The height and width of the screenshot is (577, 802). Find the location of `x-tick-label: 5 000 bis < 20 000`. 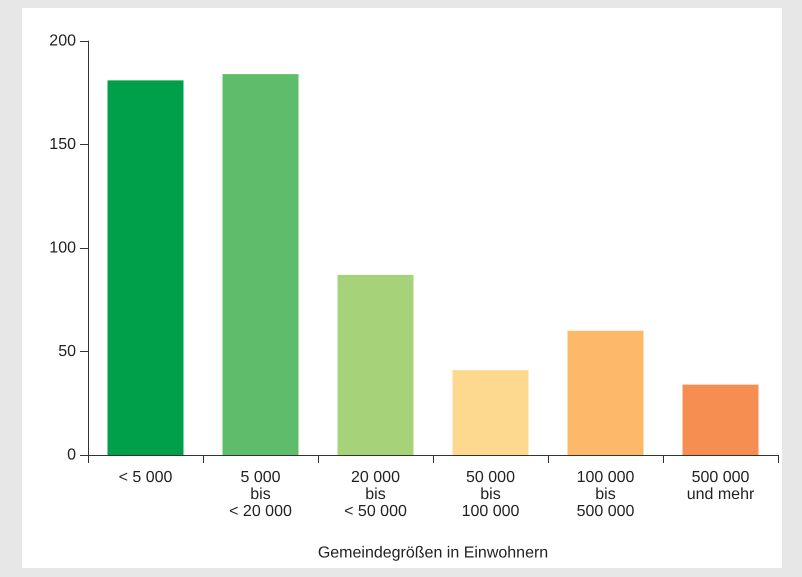

x-tick-label: 5 000 bis < 20 000 is located at coordinates (260, 494).